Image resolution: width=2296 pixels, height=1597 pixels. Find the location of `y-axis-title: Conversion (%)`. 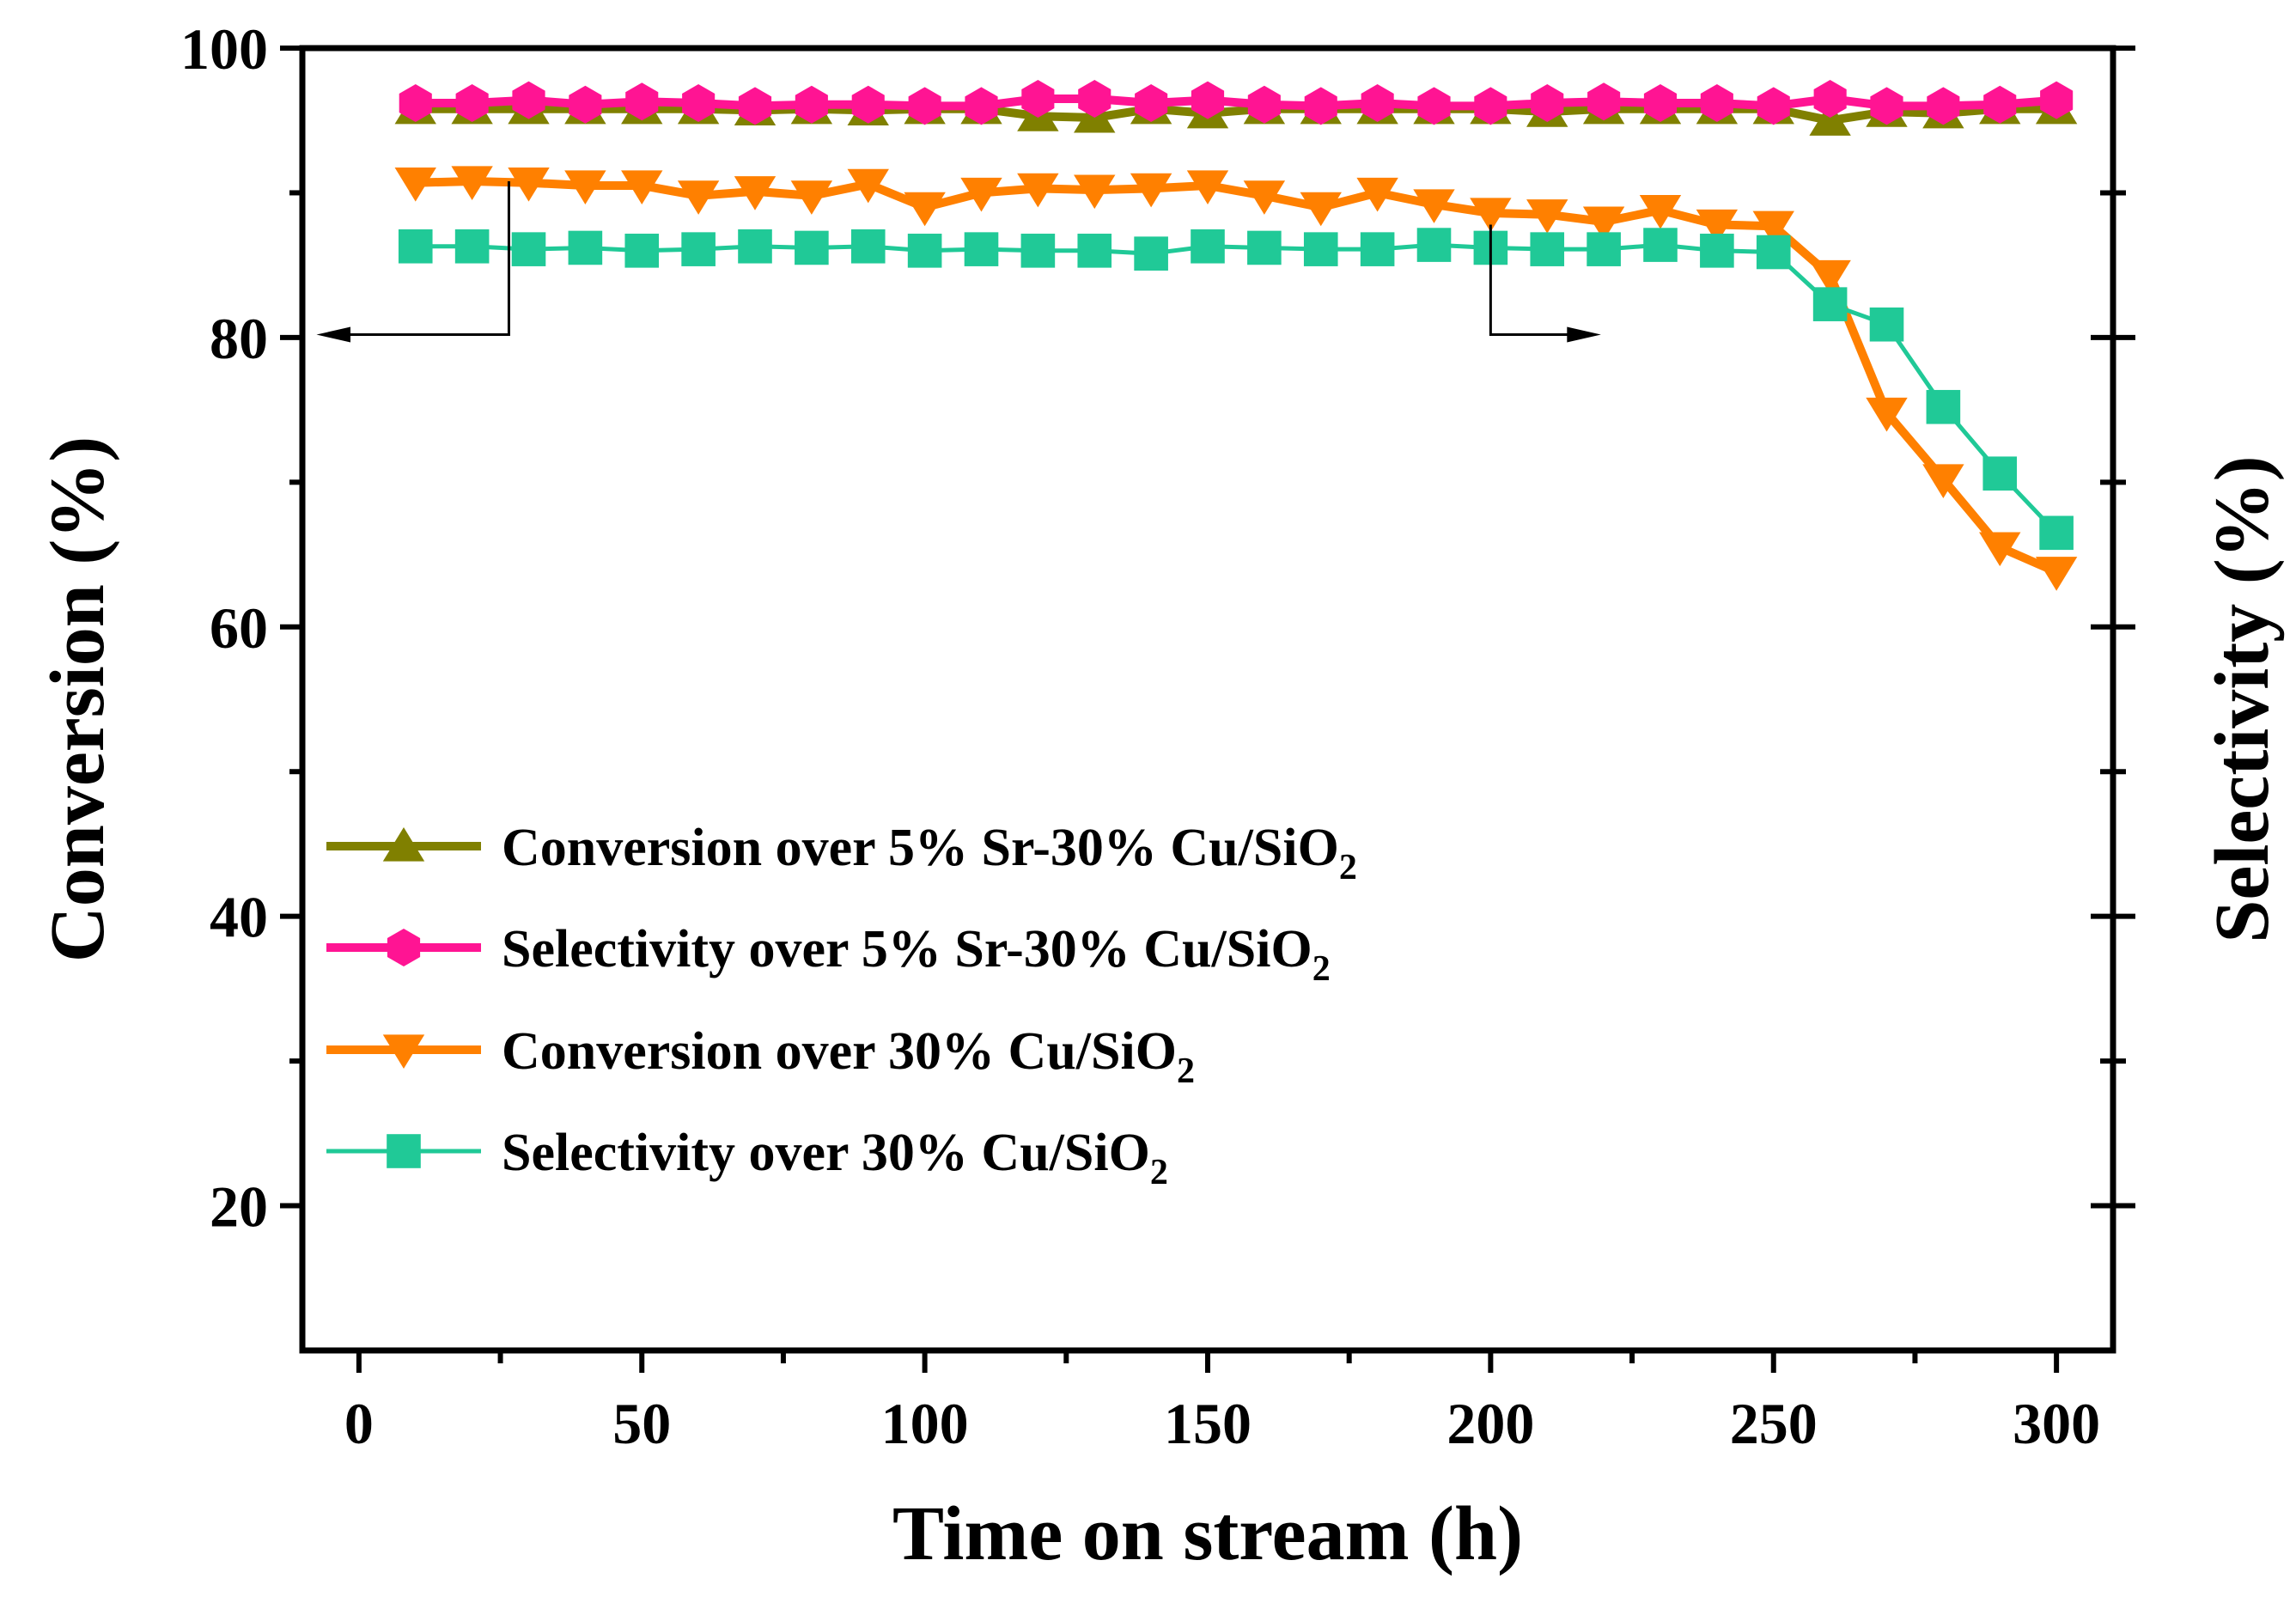

y-axis-title: Conversion (%) is located at coordinates (77, 699).